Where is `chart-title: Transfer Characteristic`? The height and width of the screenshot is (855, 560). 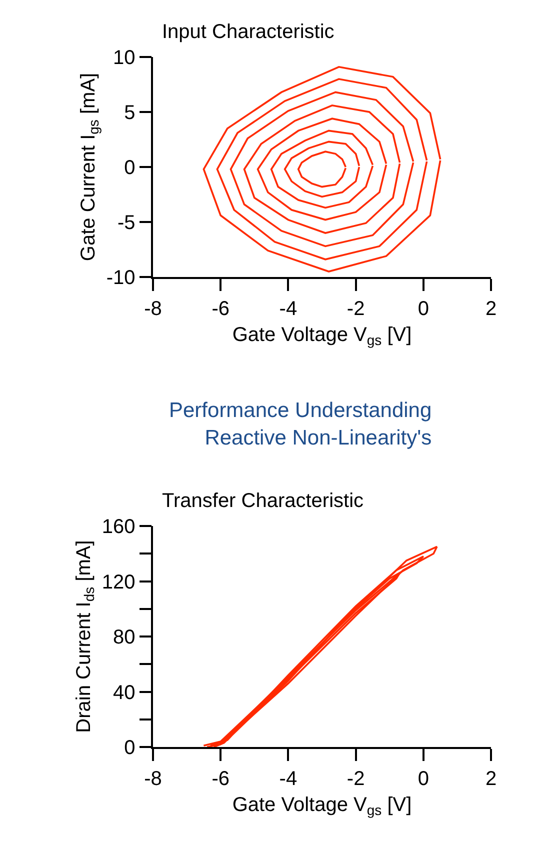
chart-title: Transfer Characteristic is located at coordinates (263, 501).